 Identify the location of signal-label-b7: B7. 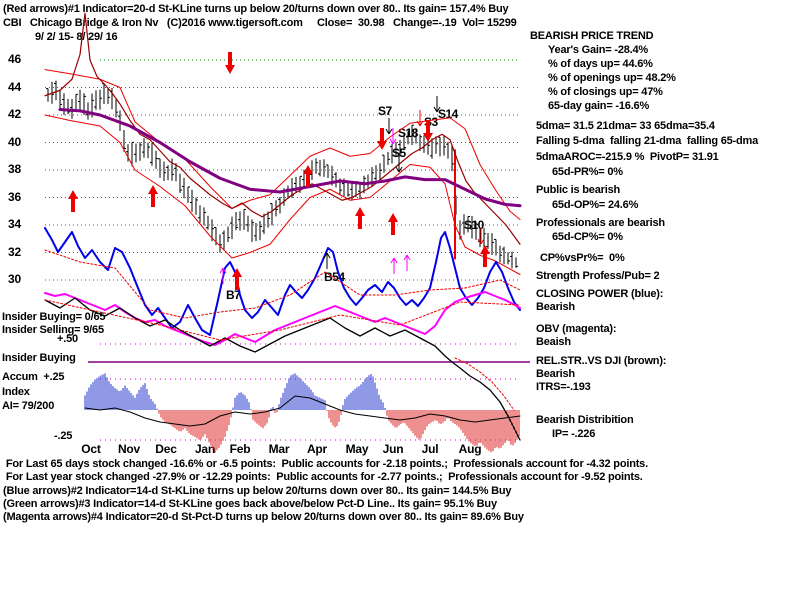
(233, 295).